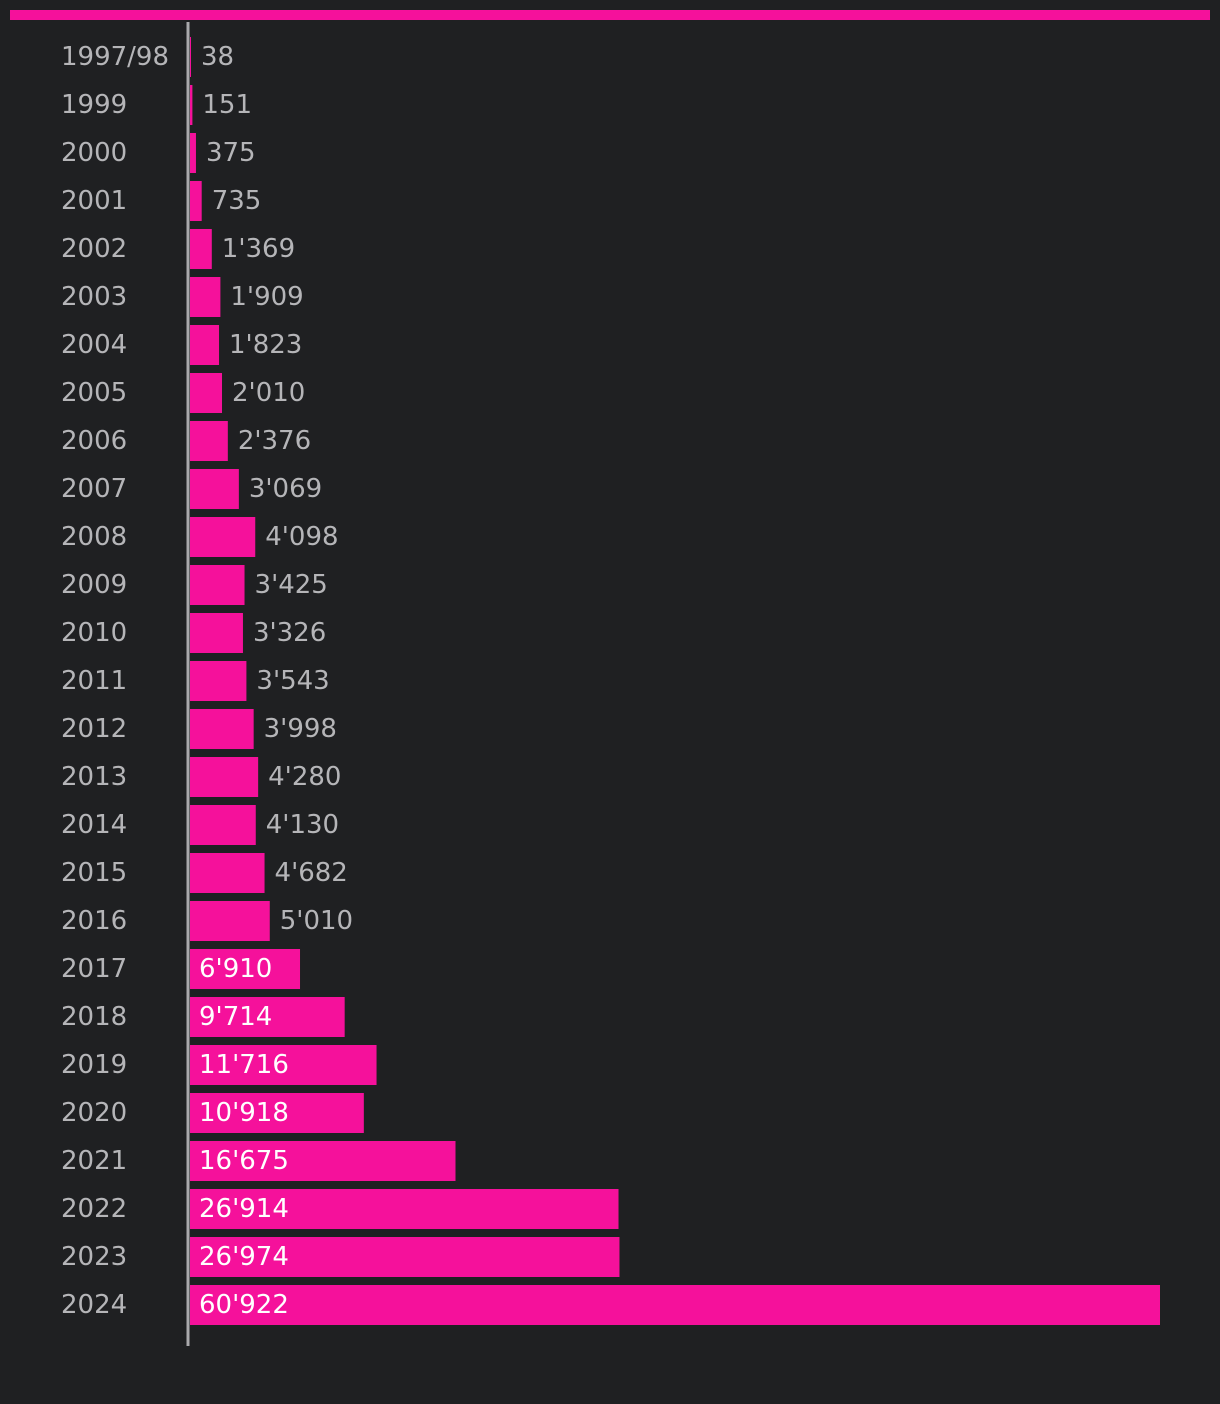 This screenshot has width=1220, height=1404. What do you see at coordinates (224, 777) in the screenshot?
I see `bar-2013` at bounding box center [224, 777].